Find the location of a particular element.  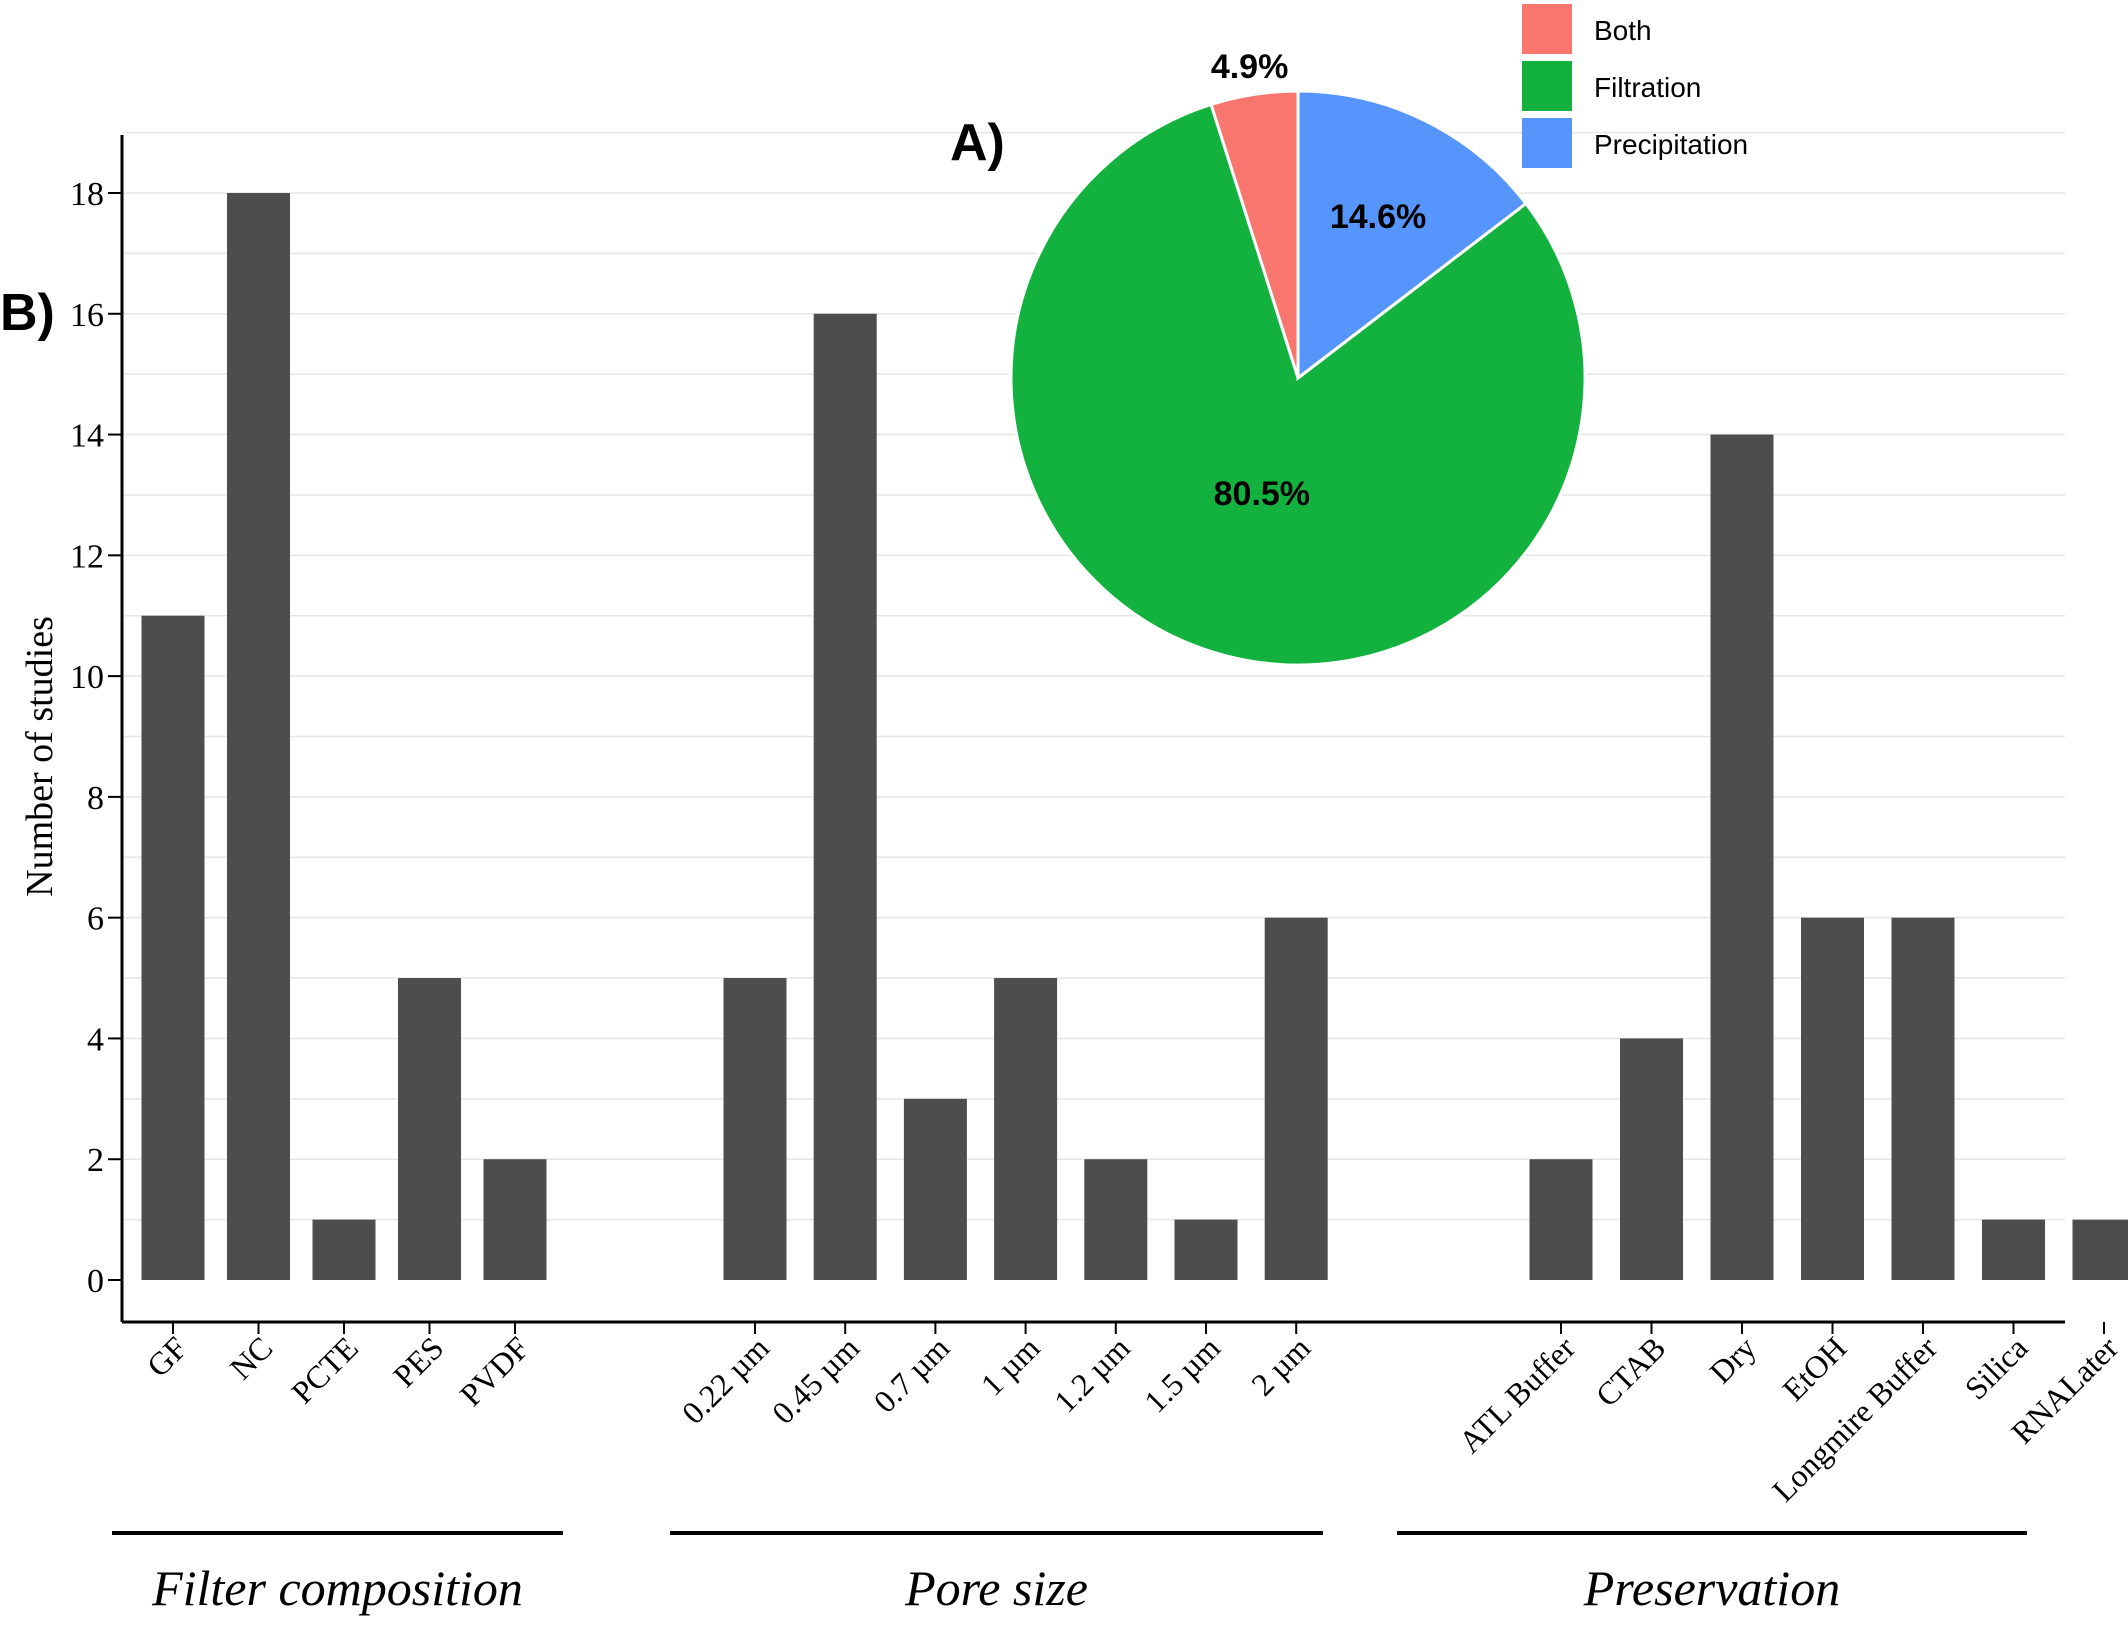

x-tick-label: GF is located at coordinates (167, 1356).